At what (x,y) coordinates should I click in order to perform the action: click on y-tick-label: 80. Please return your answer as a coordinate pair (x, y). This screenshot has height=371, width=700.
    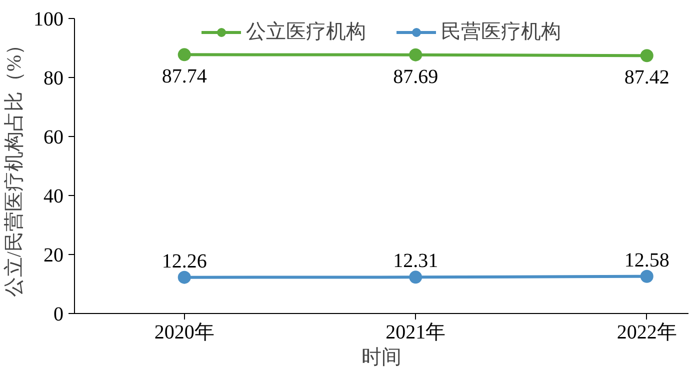
    Looking at the image, I should click on (54, 79).